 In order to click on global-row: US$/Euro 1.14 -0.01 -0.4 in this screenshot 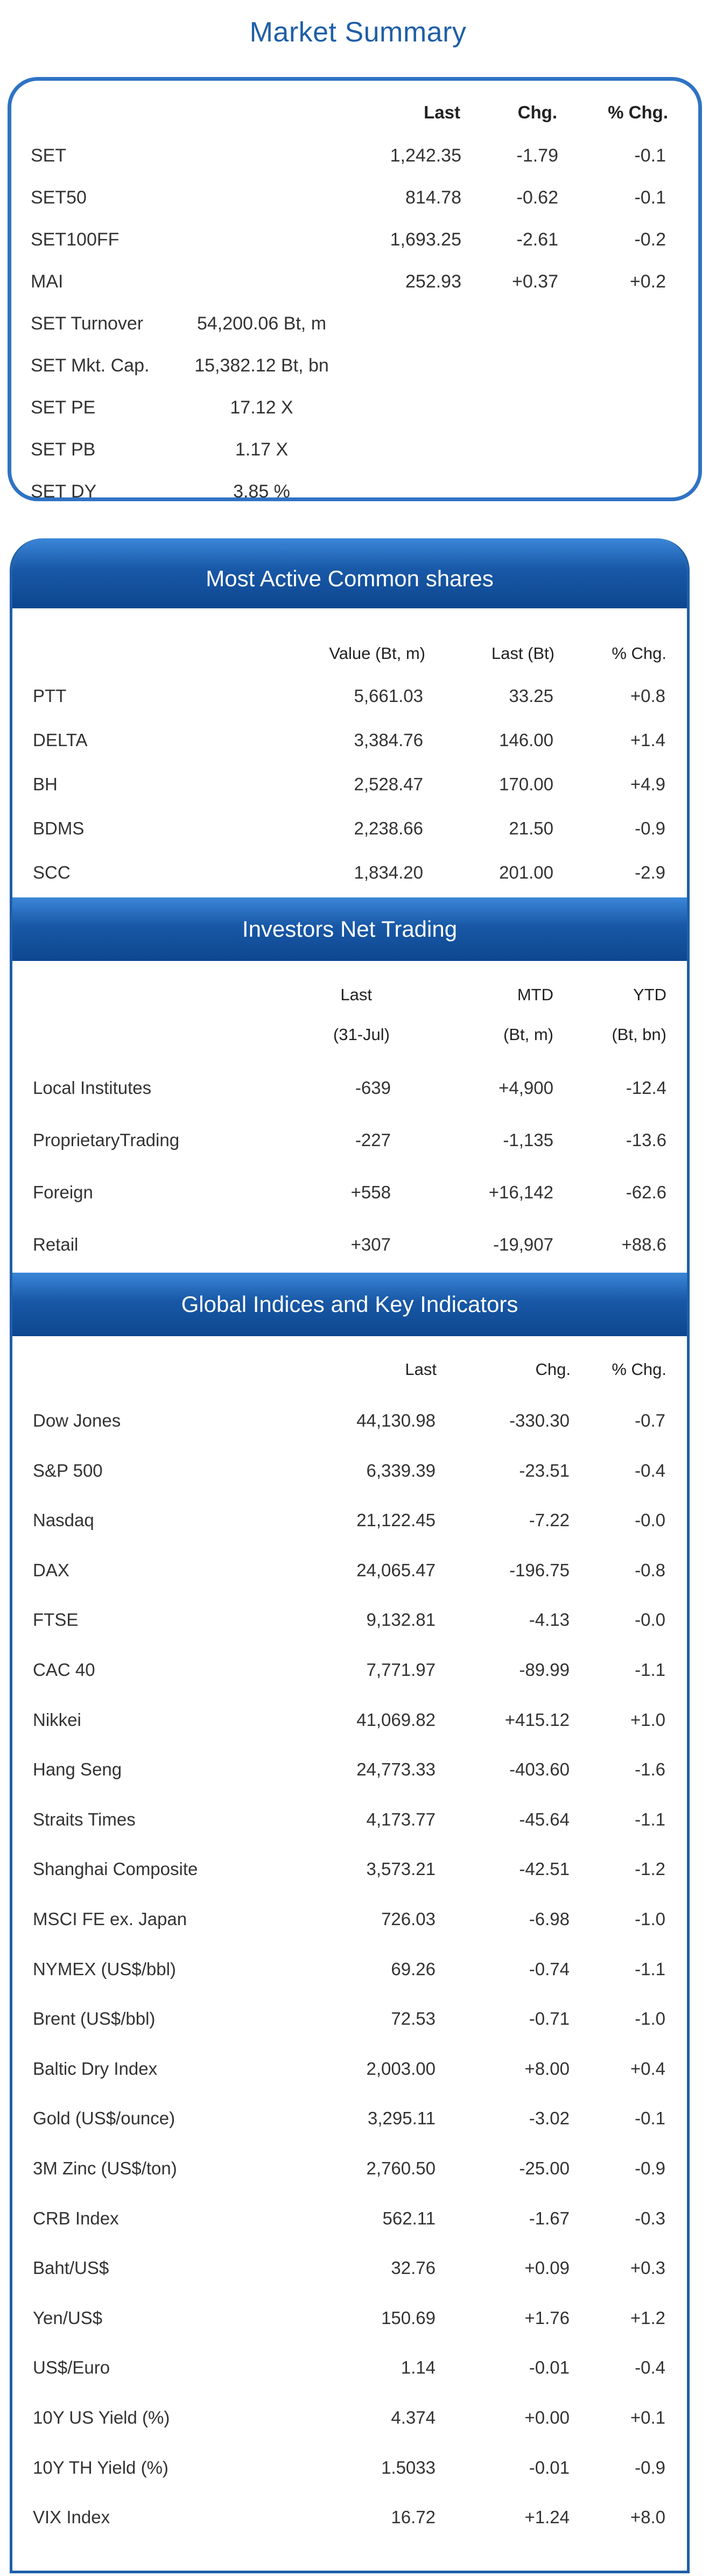, I will do `click(349, 2367)`.